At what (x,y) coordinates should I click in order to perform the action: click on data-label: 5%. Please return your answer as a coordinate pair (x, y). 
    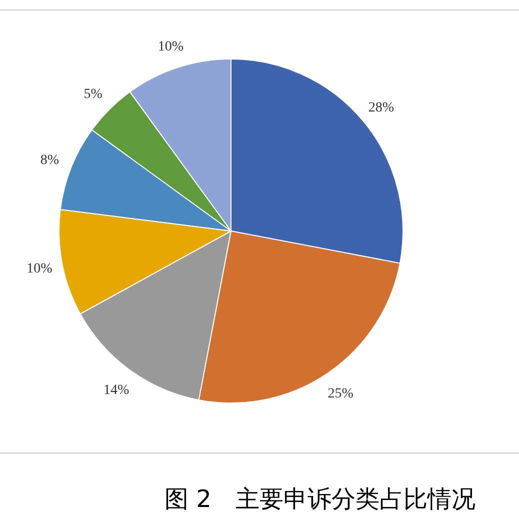
    Looking at the image, I should click on (93, 94).